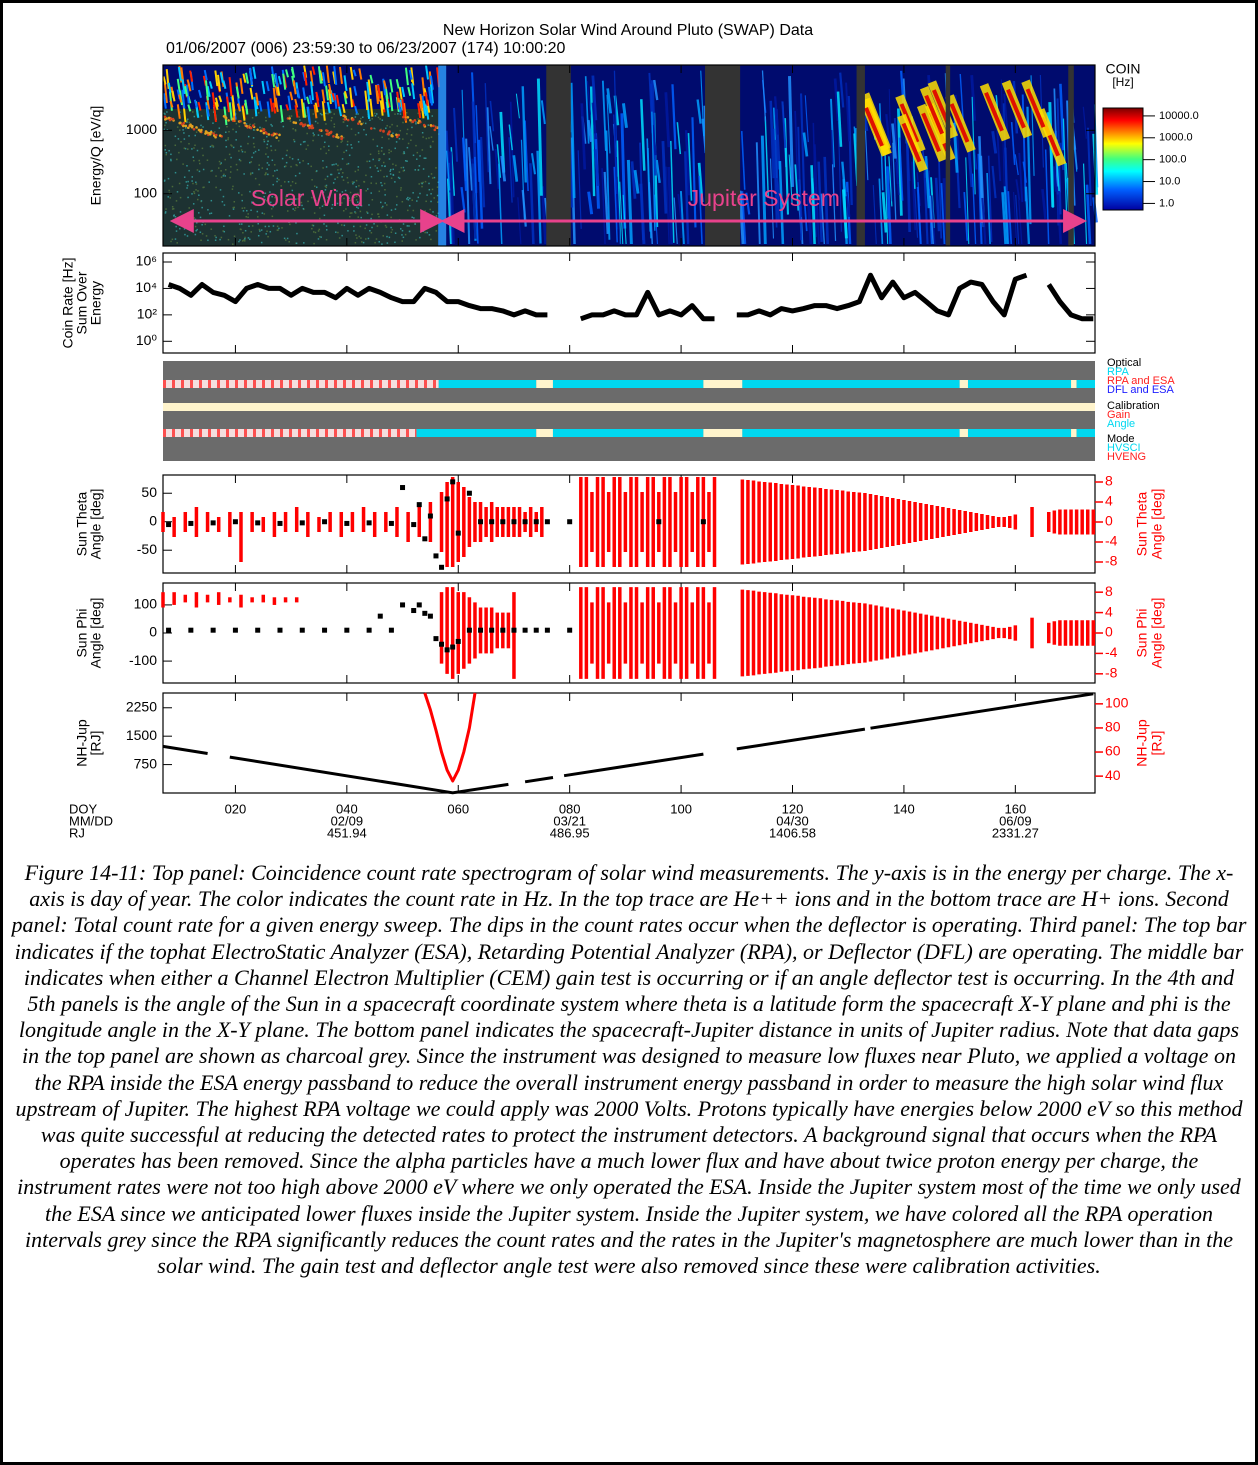 This screenshot has height=1465, width=1258. Describe the element at coordinates (1142, 743) in the screenshot. I see `y2-axis-label: NH-Jup` at that location.